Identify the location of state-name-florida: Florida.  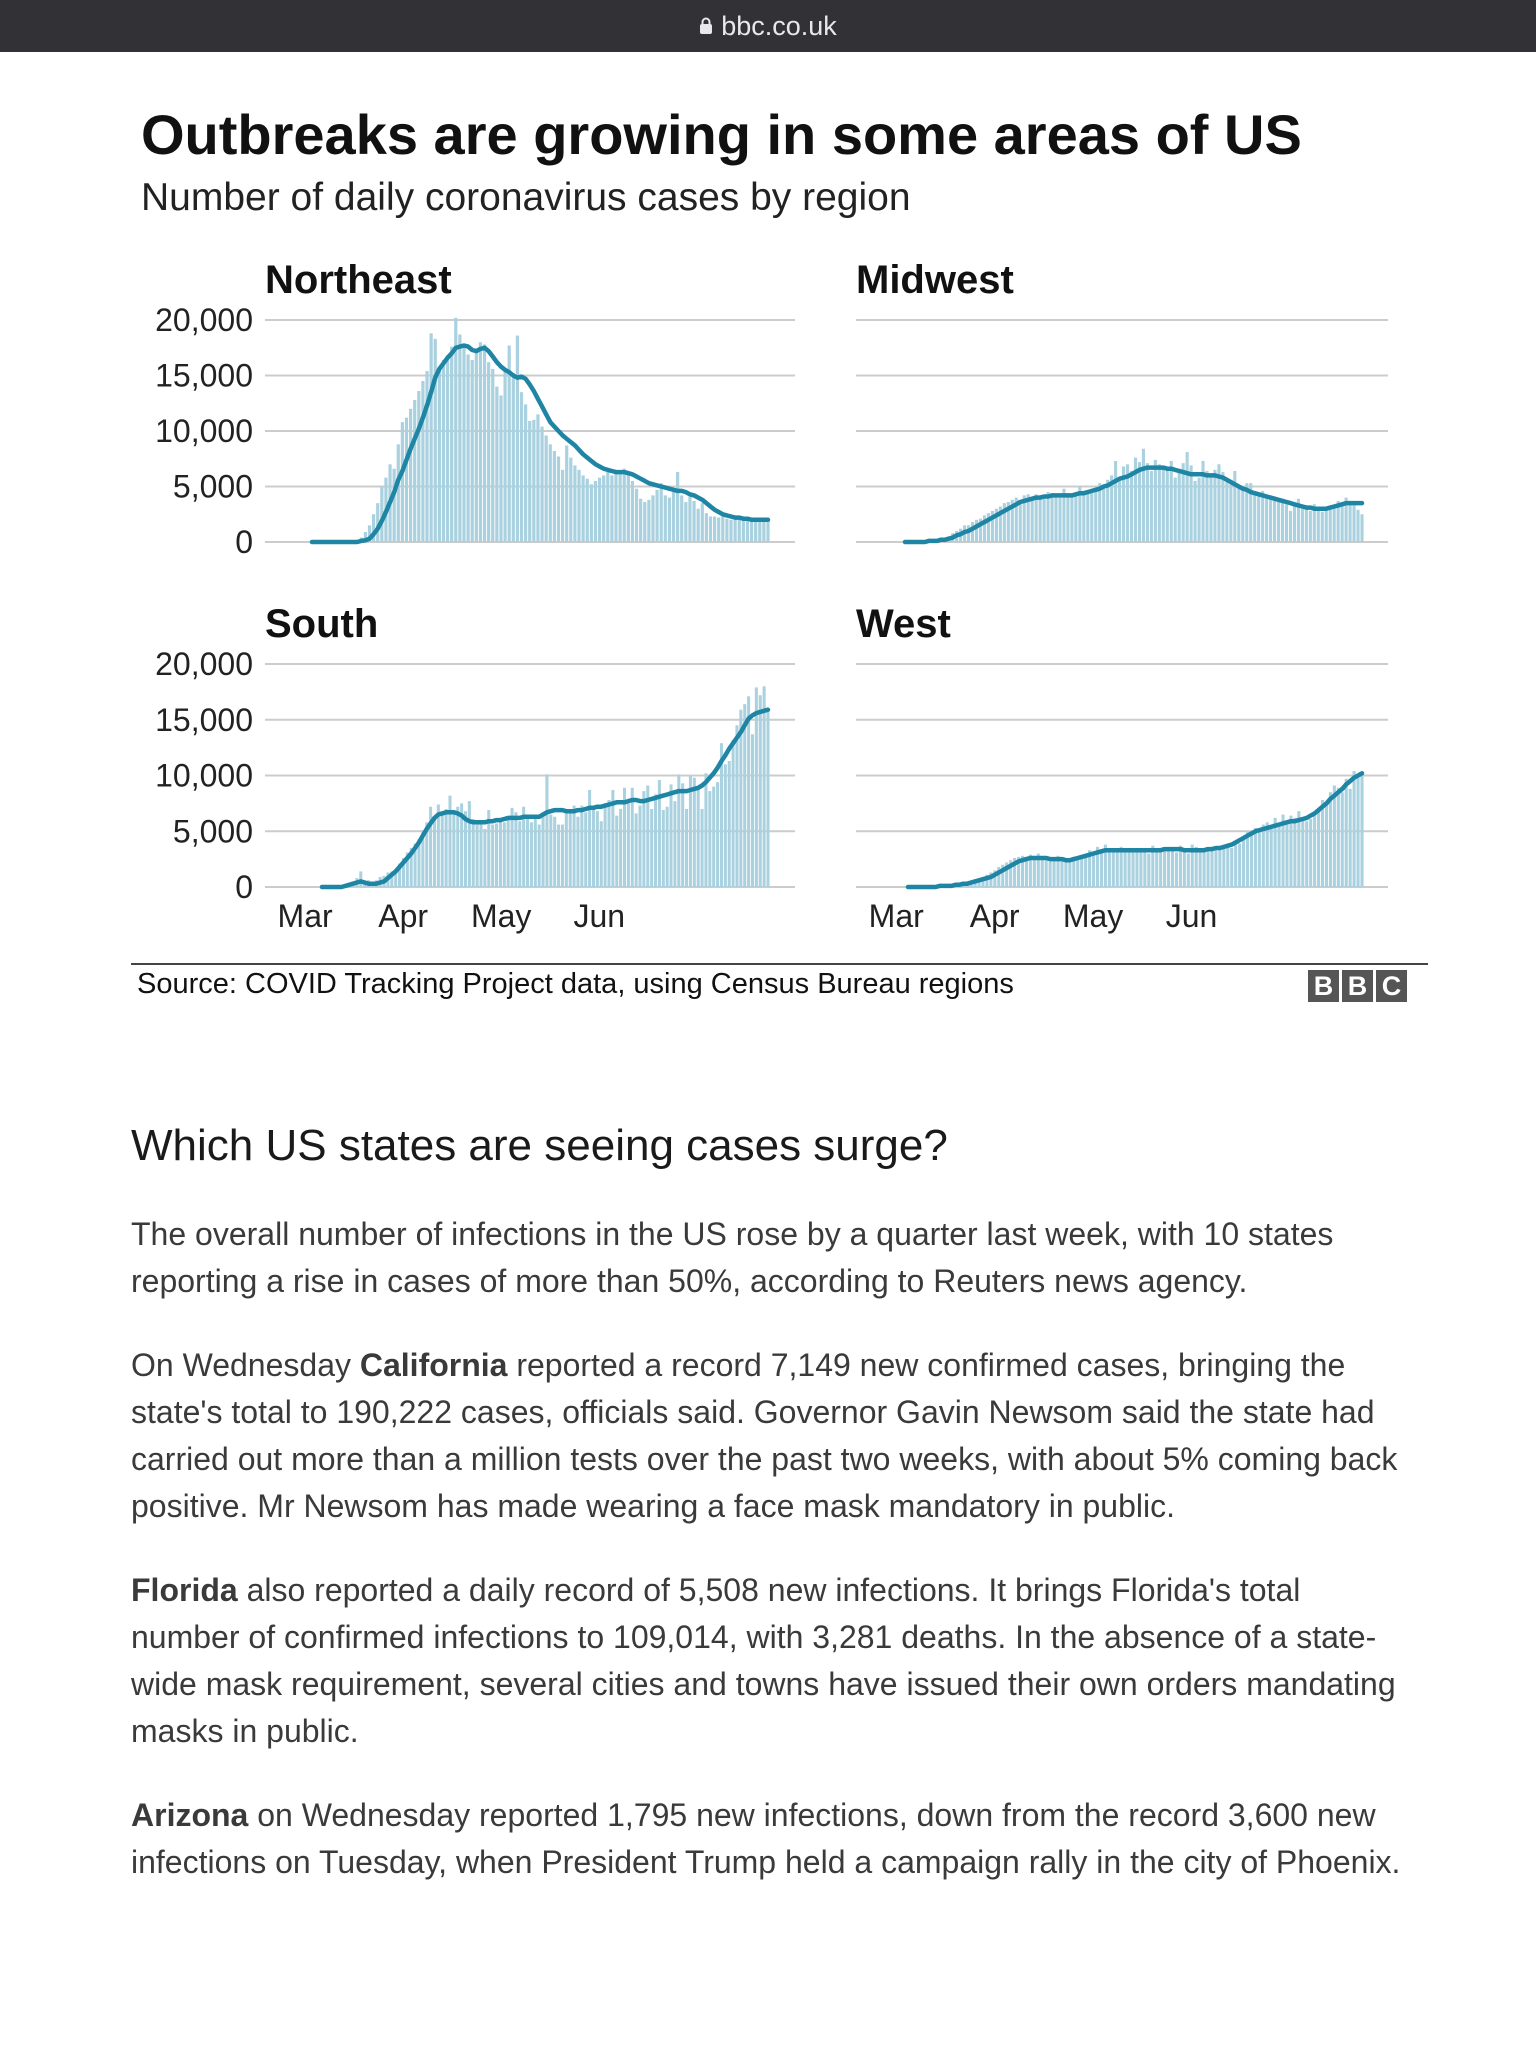
(184, 1589).